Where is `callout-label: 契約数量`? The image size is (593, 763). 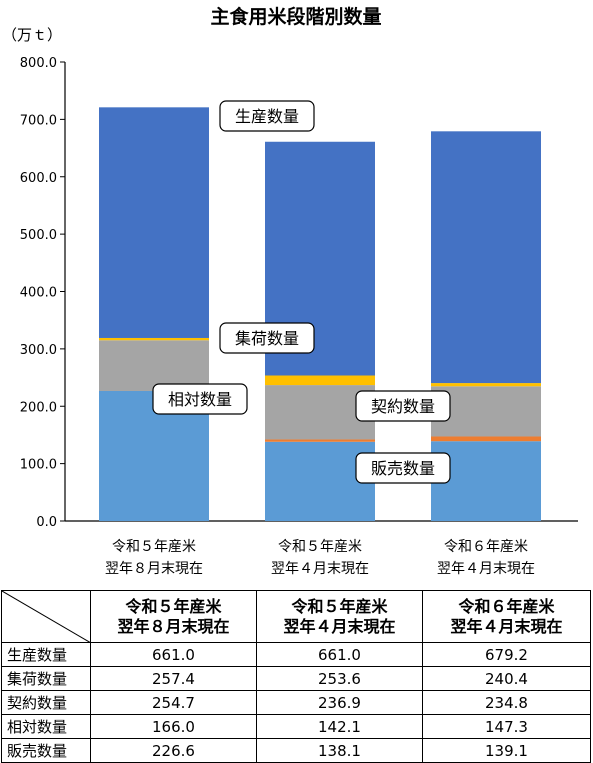 callout-label: 契約数量 is located at coordinates (403, 406).